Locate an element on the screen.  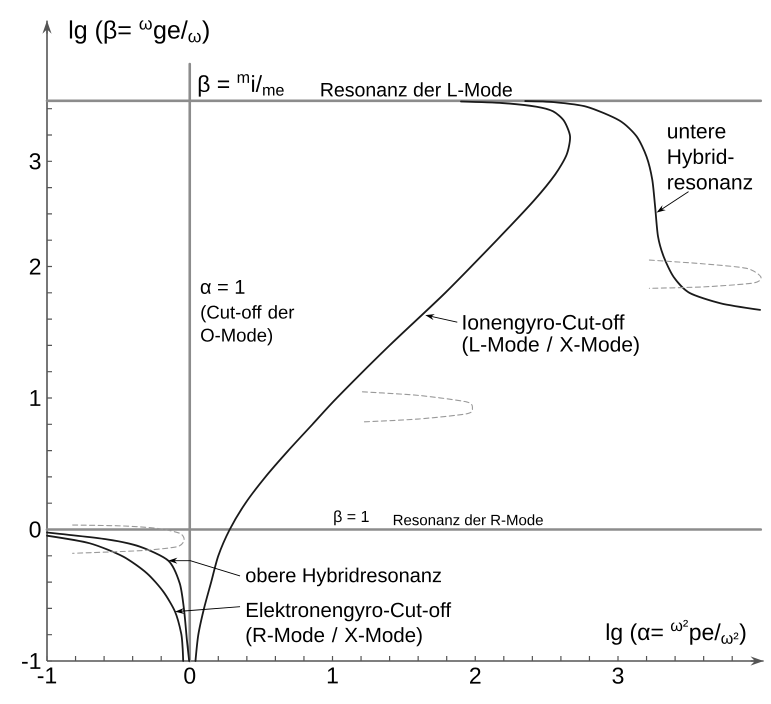
x-tick-label: 3 is located at coordinates (618, 676).